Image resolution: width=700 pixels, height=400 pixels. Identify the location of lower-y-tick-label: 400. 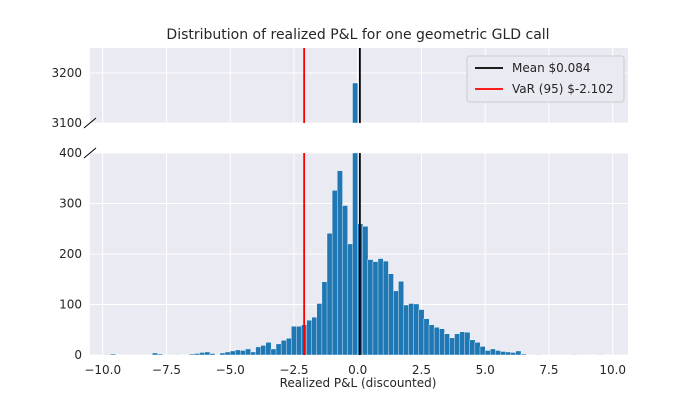
(70, 153).